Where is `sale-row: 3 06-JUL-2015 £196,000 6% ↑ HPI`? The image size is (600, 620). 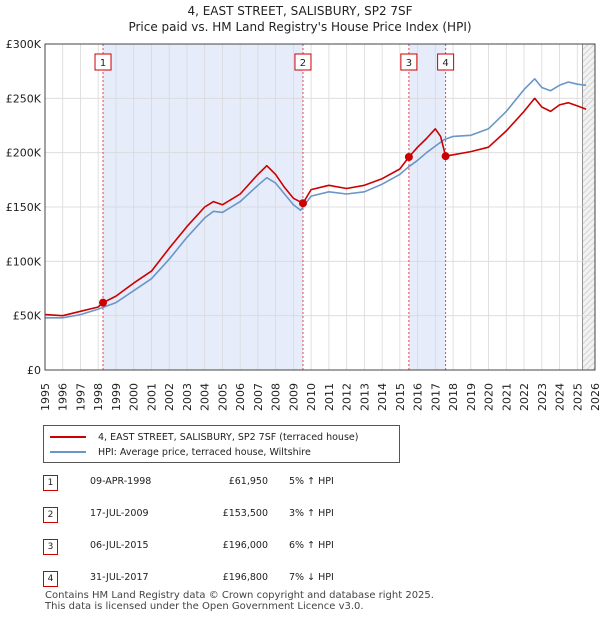 sale-row: 3 06-JUL-2015 £196,000 6% ↑ HPI is located at coordinates (223, 547).